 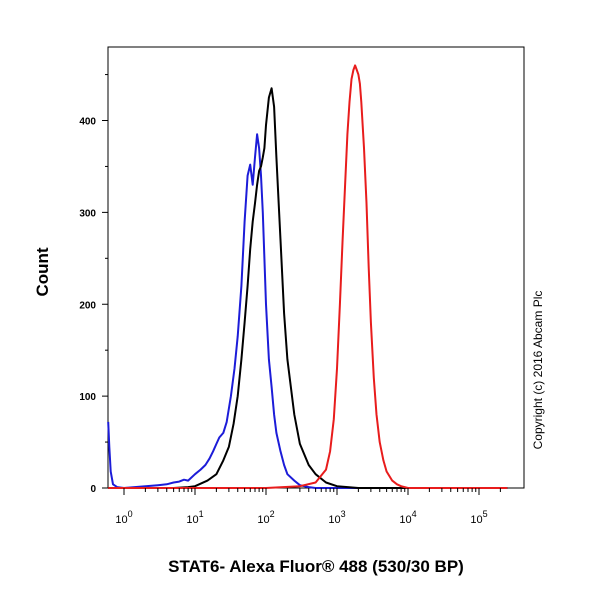 What do you see at coordinates (265, 517) in the screenshot?
I see `x-tick-label: 10²` at bounding box center [265, 517].